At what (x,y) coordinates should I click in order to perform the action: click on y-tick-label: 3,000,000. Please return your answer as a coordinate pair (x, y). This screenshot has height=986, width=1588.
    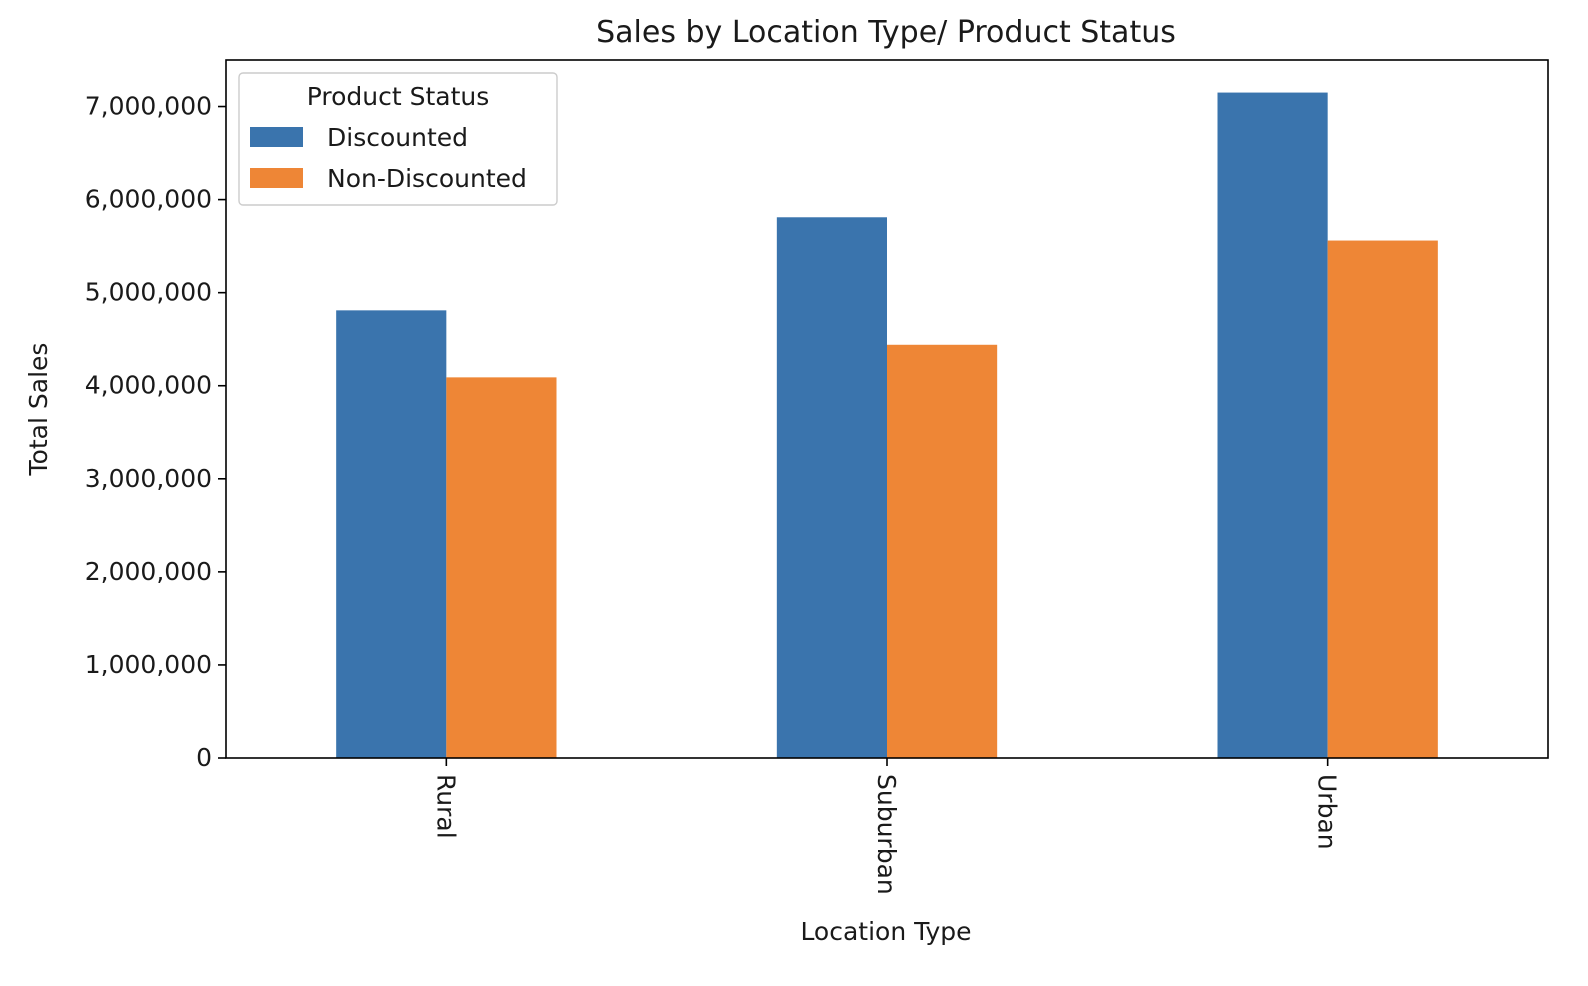
    Looking at the image, I should click on (148, 478).